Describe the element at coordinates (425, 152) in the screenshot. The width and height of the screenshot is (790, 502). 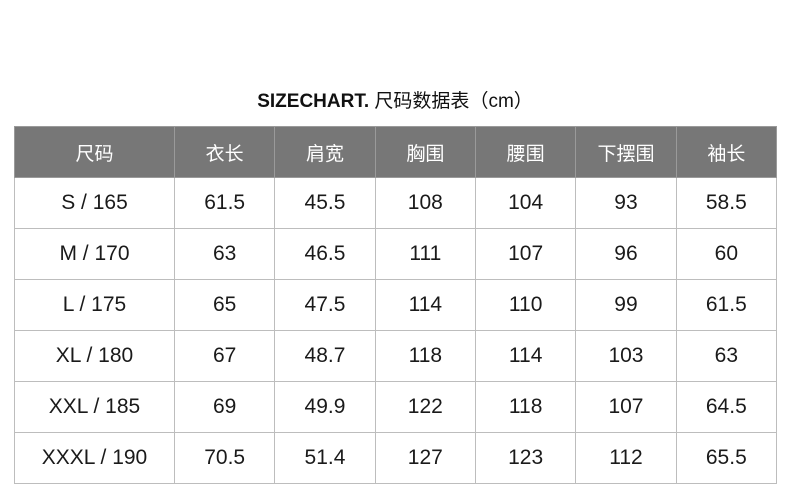
I see `column-header: 胸围` at that location.